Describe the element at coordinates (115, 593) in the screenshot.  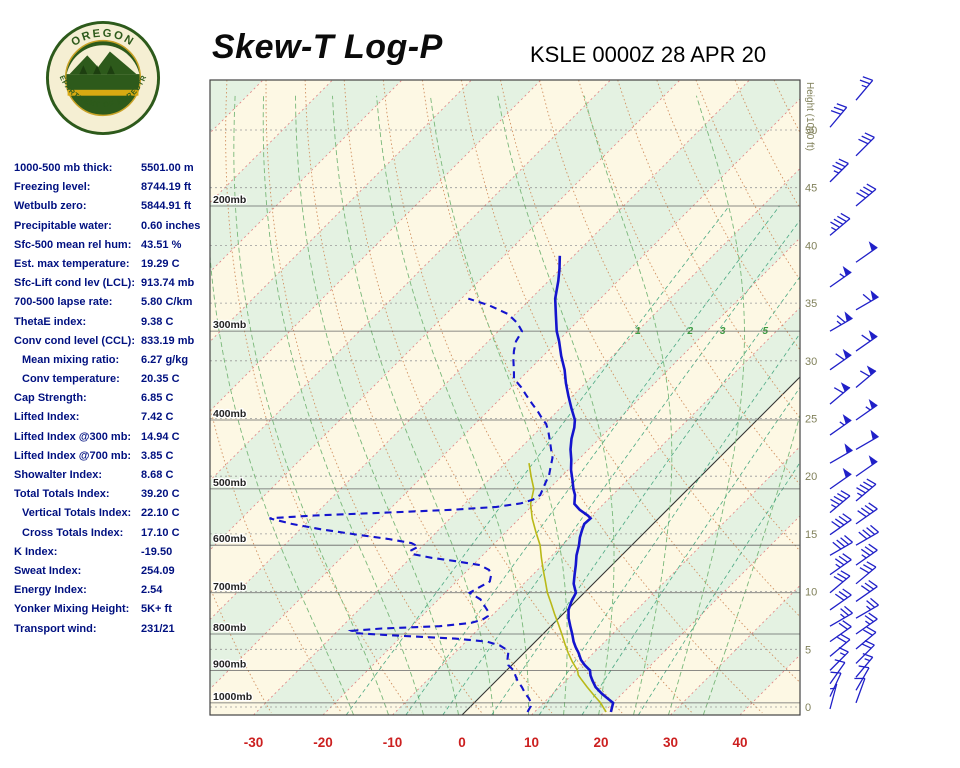
I see `stat-row: Energy Index: 2.54` at that location.